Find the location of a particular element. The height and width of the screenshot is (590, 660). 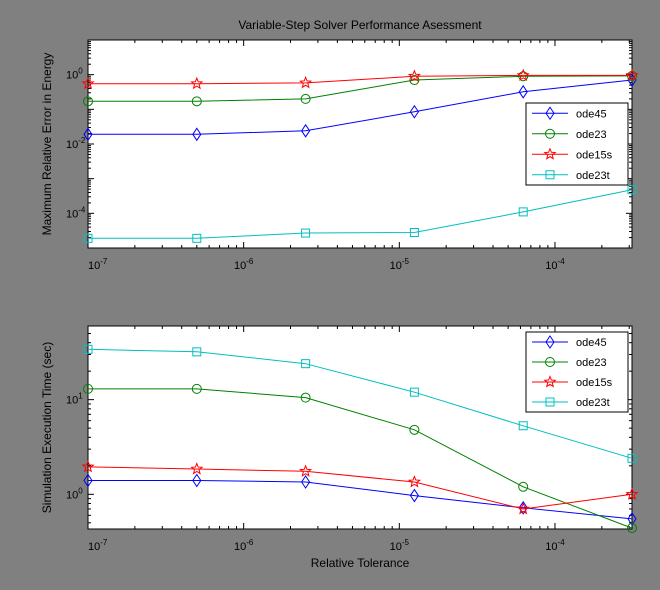

y-tick-label: 10¹ is located at coordinates (74, 399).